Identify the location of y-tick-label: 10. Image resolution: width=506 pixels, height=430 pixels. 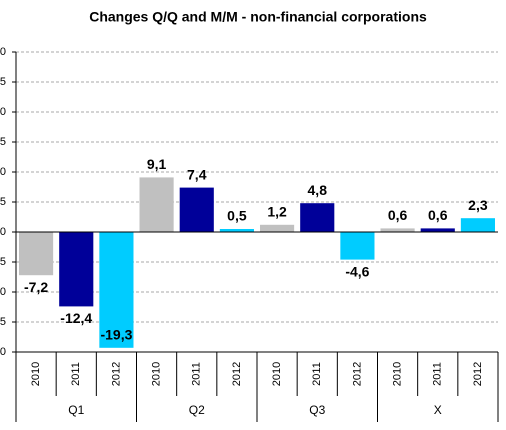
(3, 172).